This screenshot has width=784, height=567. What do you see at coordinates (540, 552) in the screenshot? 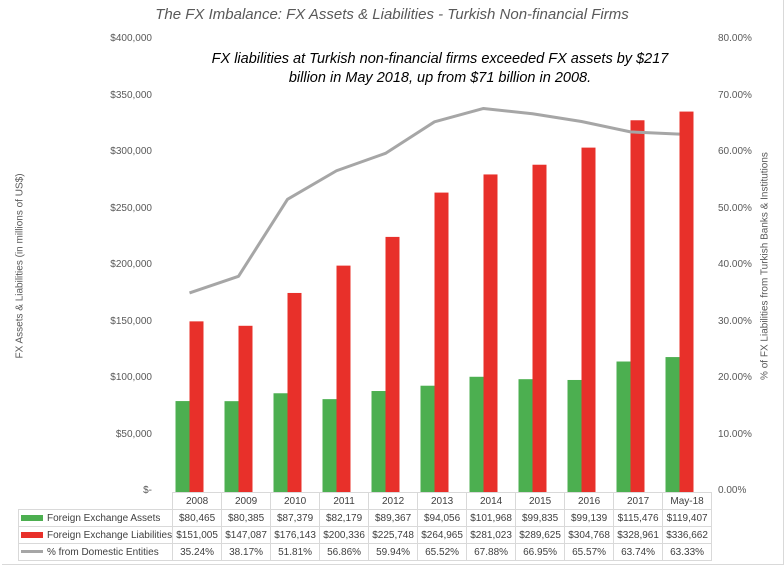
I see `data-label: 66.95%` at bounding box center [540, 552].